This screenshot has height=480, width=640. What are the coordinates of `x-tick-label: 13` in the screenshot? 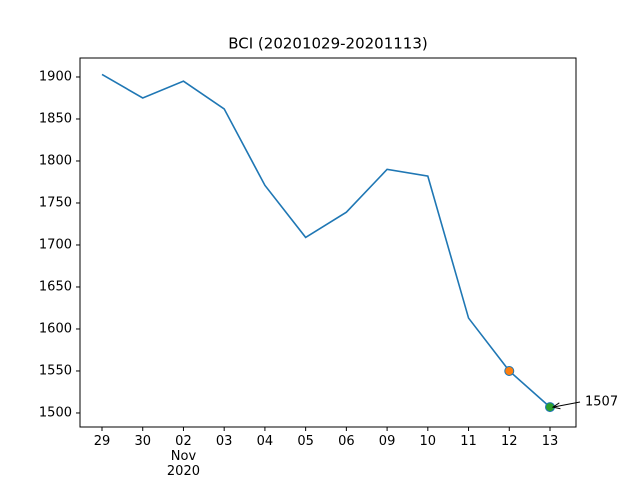 It's located at (550, 441).